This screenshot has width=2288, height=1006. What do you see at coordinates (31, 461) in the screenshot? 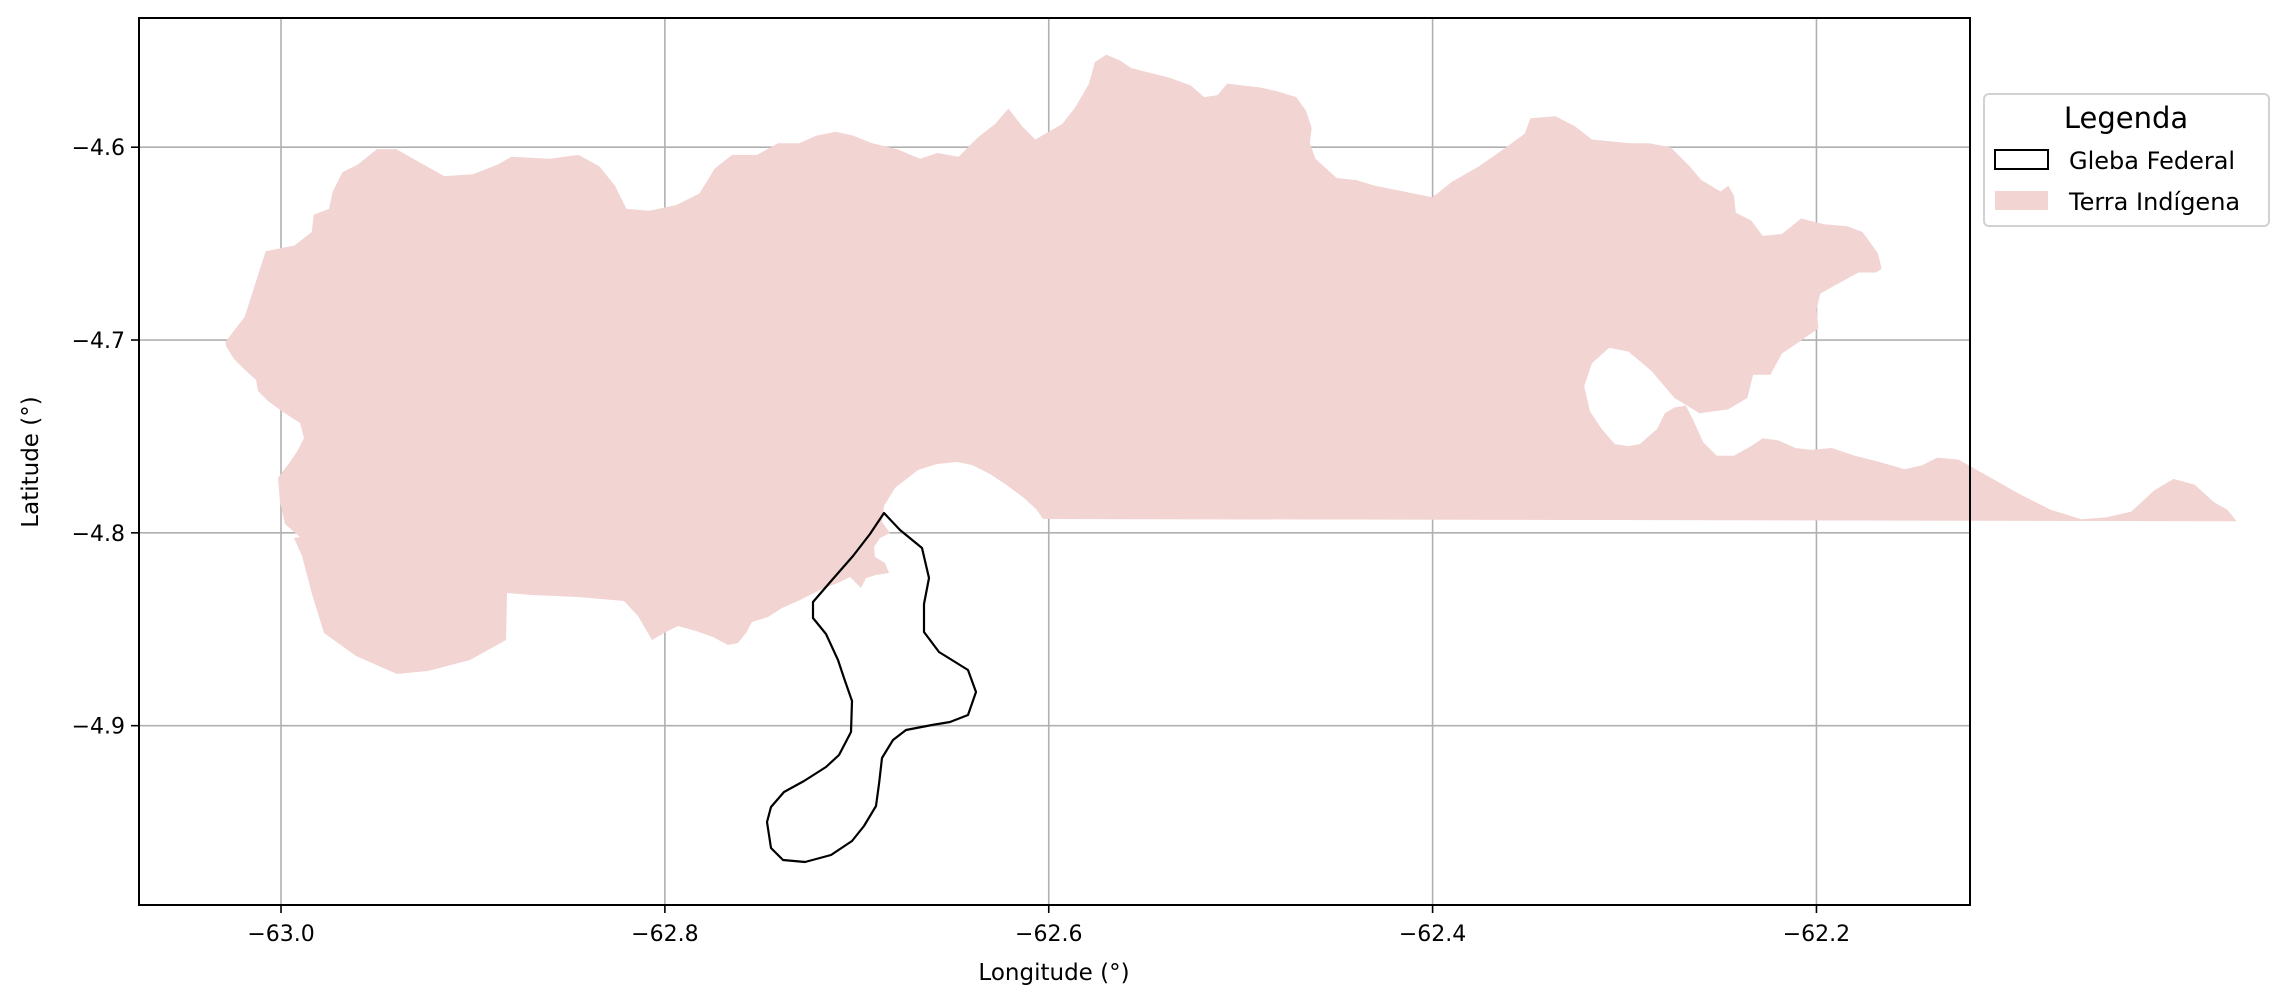
I see `y-axis-label: Latitude (°)` at bounding box center [31, 461].